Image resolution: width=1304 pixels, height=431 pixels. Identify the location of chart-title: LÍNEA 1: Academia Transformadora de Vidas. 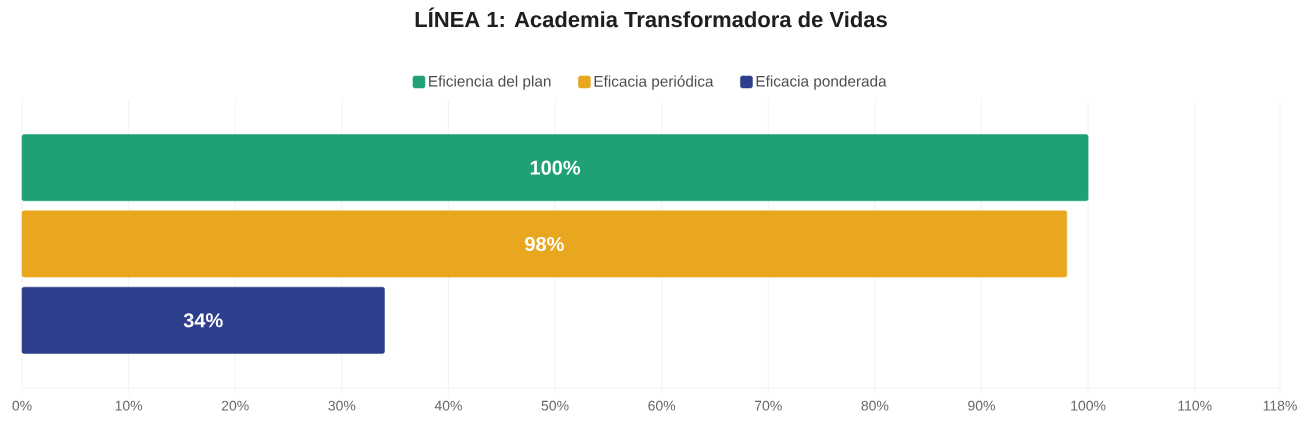
(651, 17).